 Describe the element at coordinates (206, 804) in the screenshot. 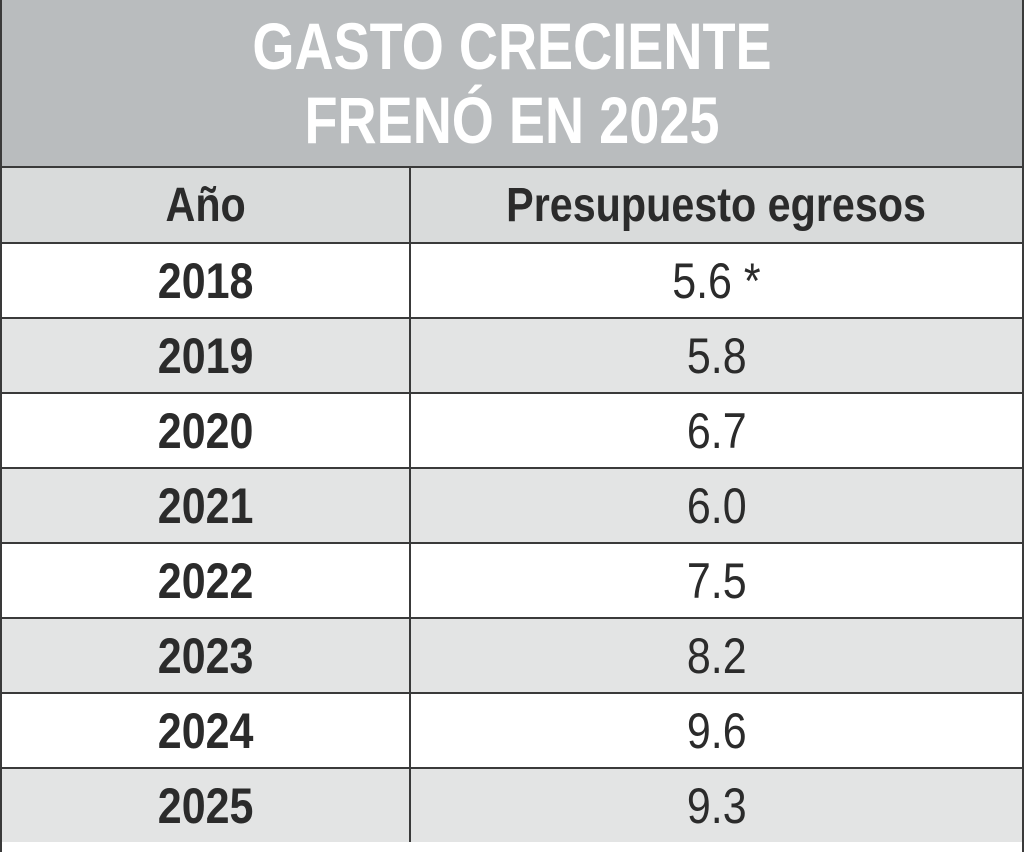

I see `year-cell: 2025` at that location.